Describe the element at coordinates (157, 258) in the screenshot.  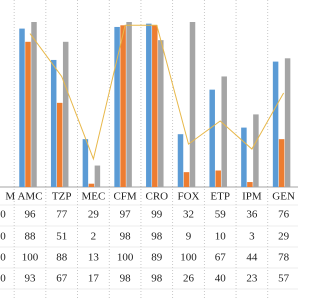
I see `table-cell: 89` at that location.